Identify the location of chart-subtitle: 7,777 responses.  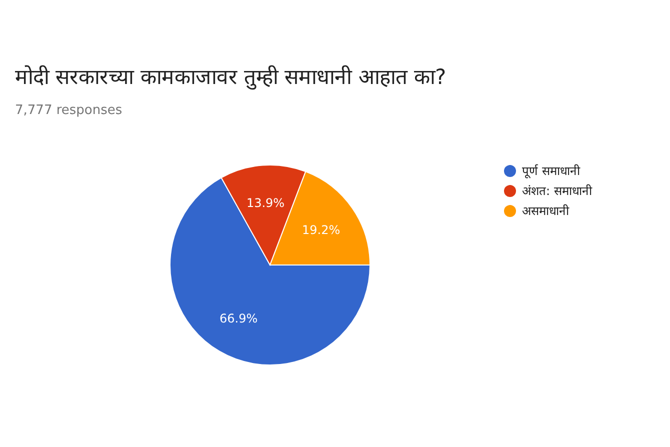
(68, 110).